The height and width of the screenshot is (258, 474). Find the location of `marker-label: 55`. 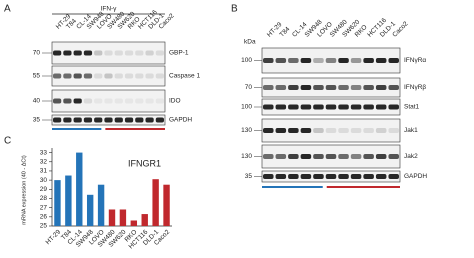

marker-label: 55 is located at coordinates (37, 76).